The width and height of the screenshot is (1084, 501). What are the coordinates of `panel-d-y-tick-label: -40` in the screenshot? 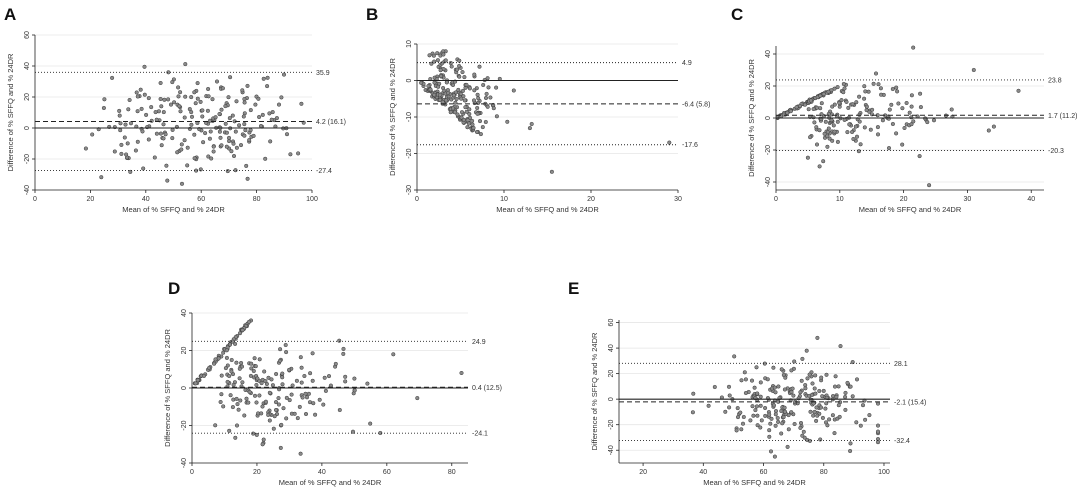 It's located at (184, 463).